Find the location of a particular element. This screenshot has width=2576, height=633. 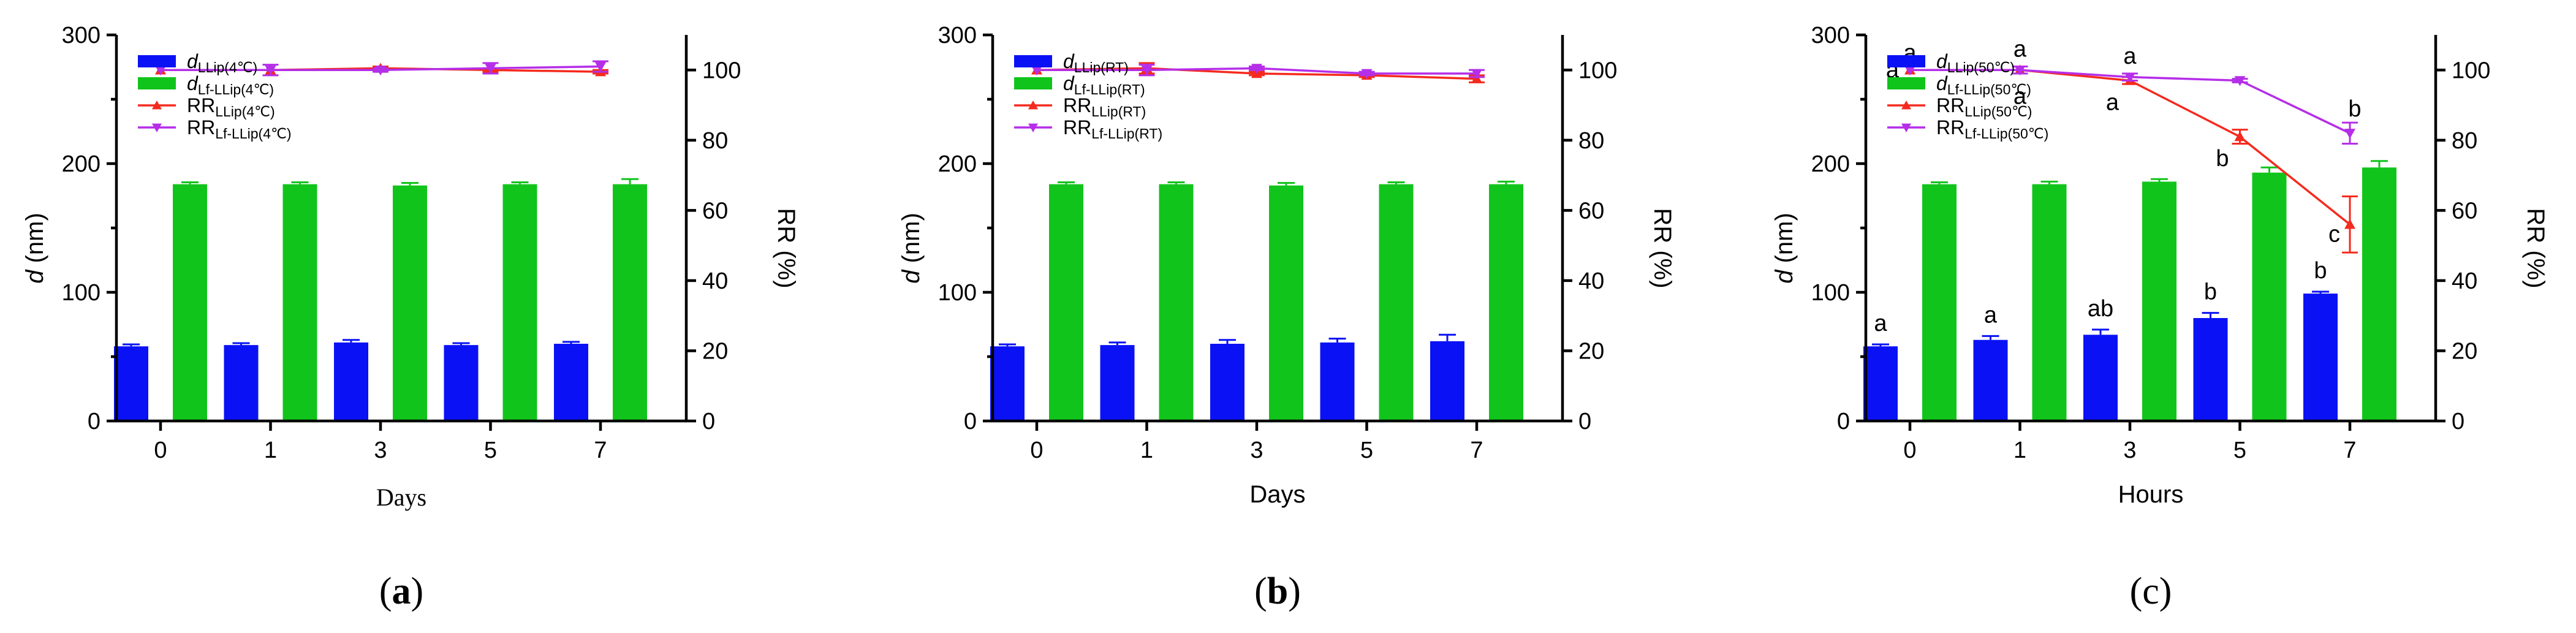

panel-a-xtick-label-3: 3 is located at coordinates (380, 450).